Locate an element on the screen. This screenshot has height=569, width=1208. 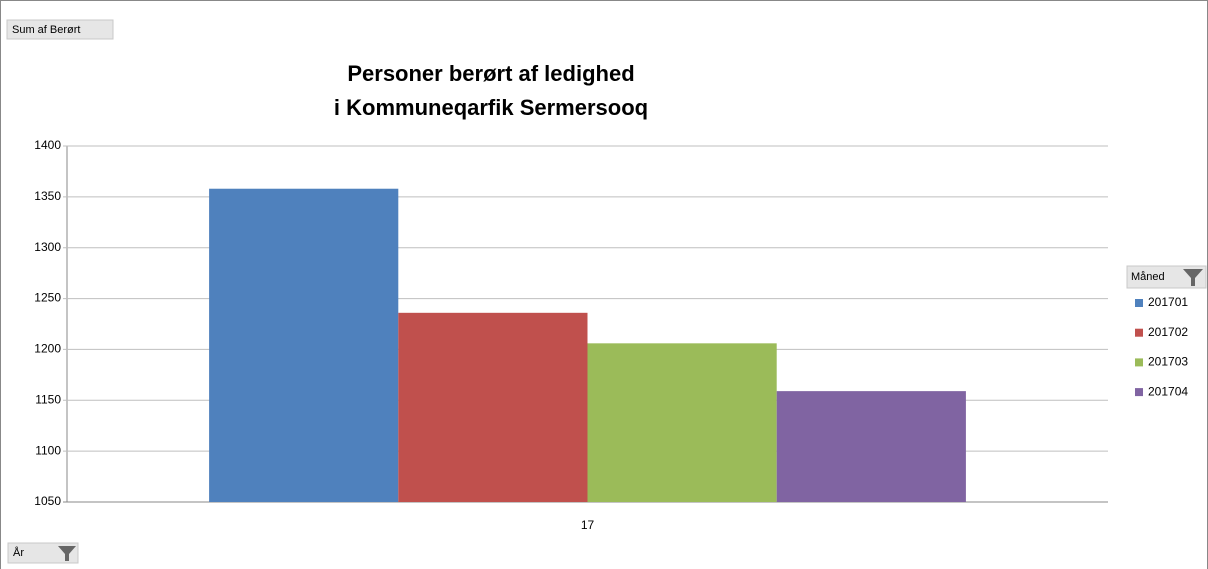
value-field-button is located at coordinates (60, 29).